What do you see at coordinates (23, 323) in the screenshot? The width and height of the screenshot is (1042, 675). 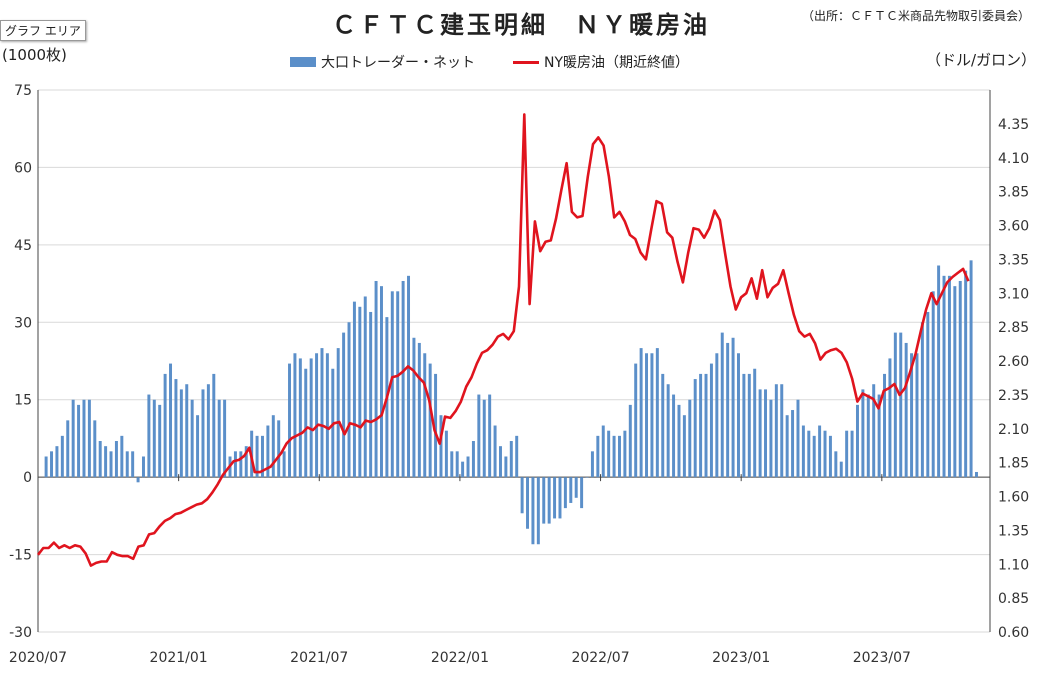 I see `left-tick-label: 30` at bounding box center [23, 323].